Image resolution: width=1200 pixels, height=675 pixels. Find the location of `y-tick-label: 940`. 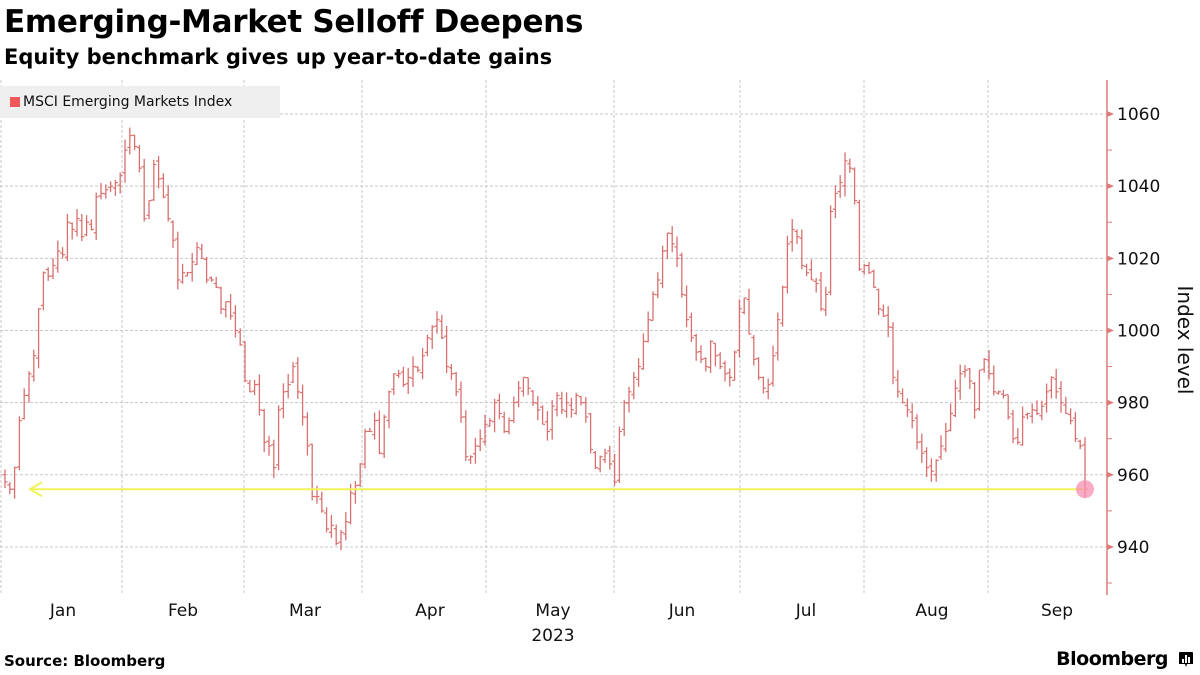

y-tick-label: 940 is located at coordinates (1133, 548).